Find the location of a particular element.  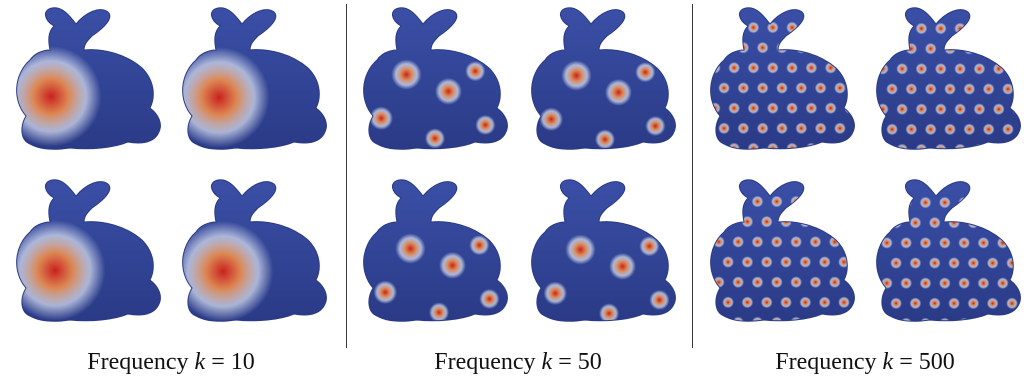

caption-frequency-10: Frequency k = 10 is located at coordinates (171, 362).